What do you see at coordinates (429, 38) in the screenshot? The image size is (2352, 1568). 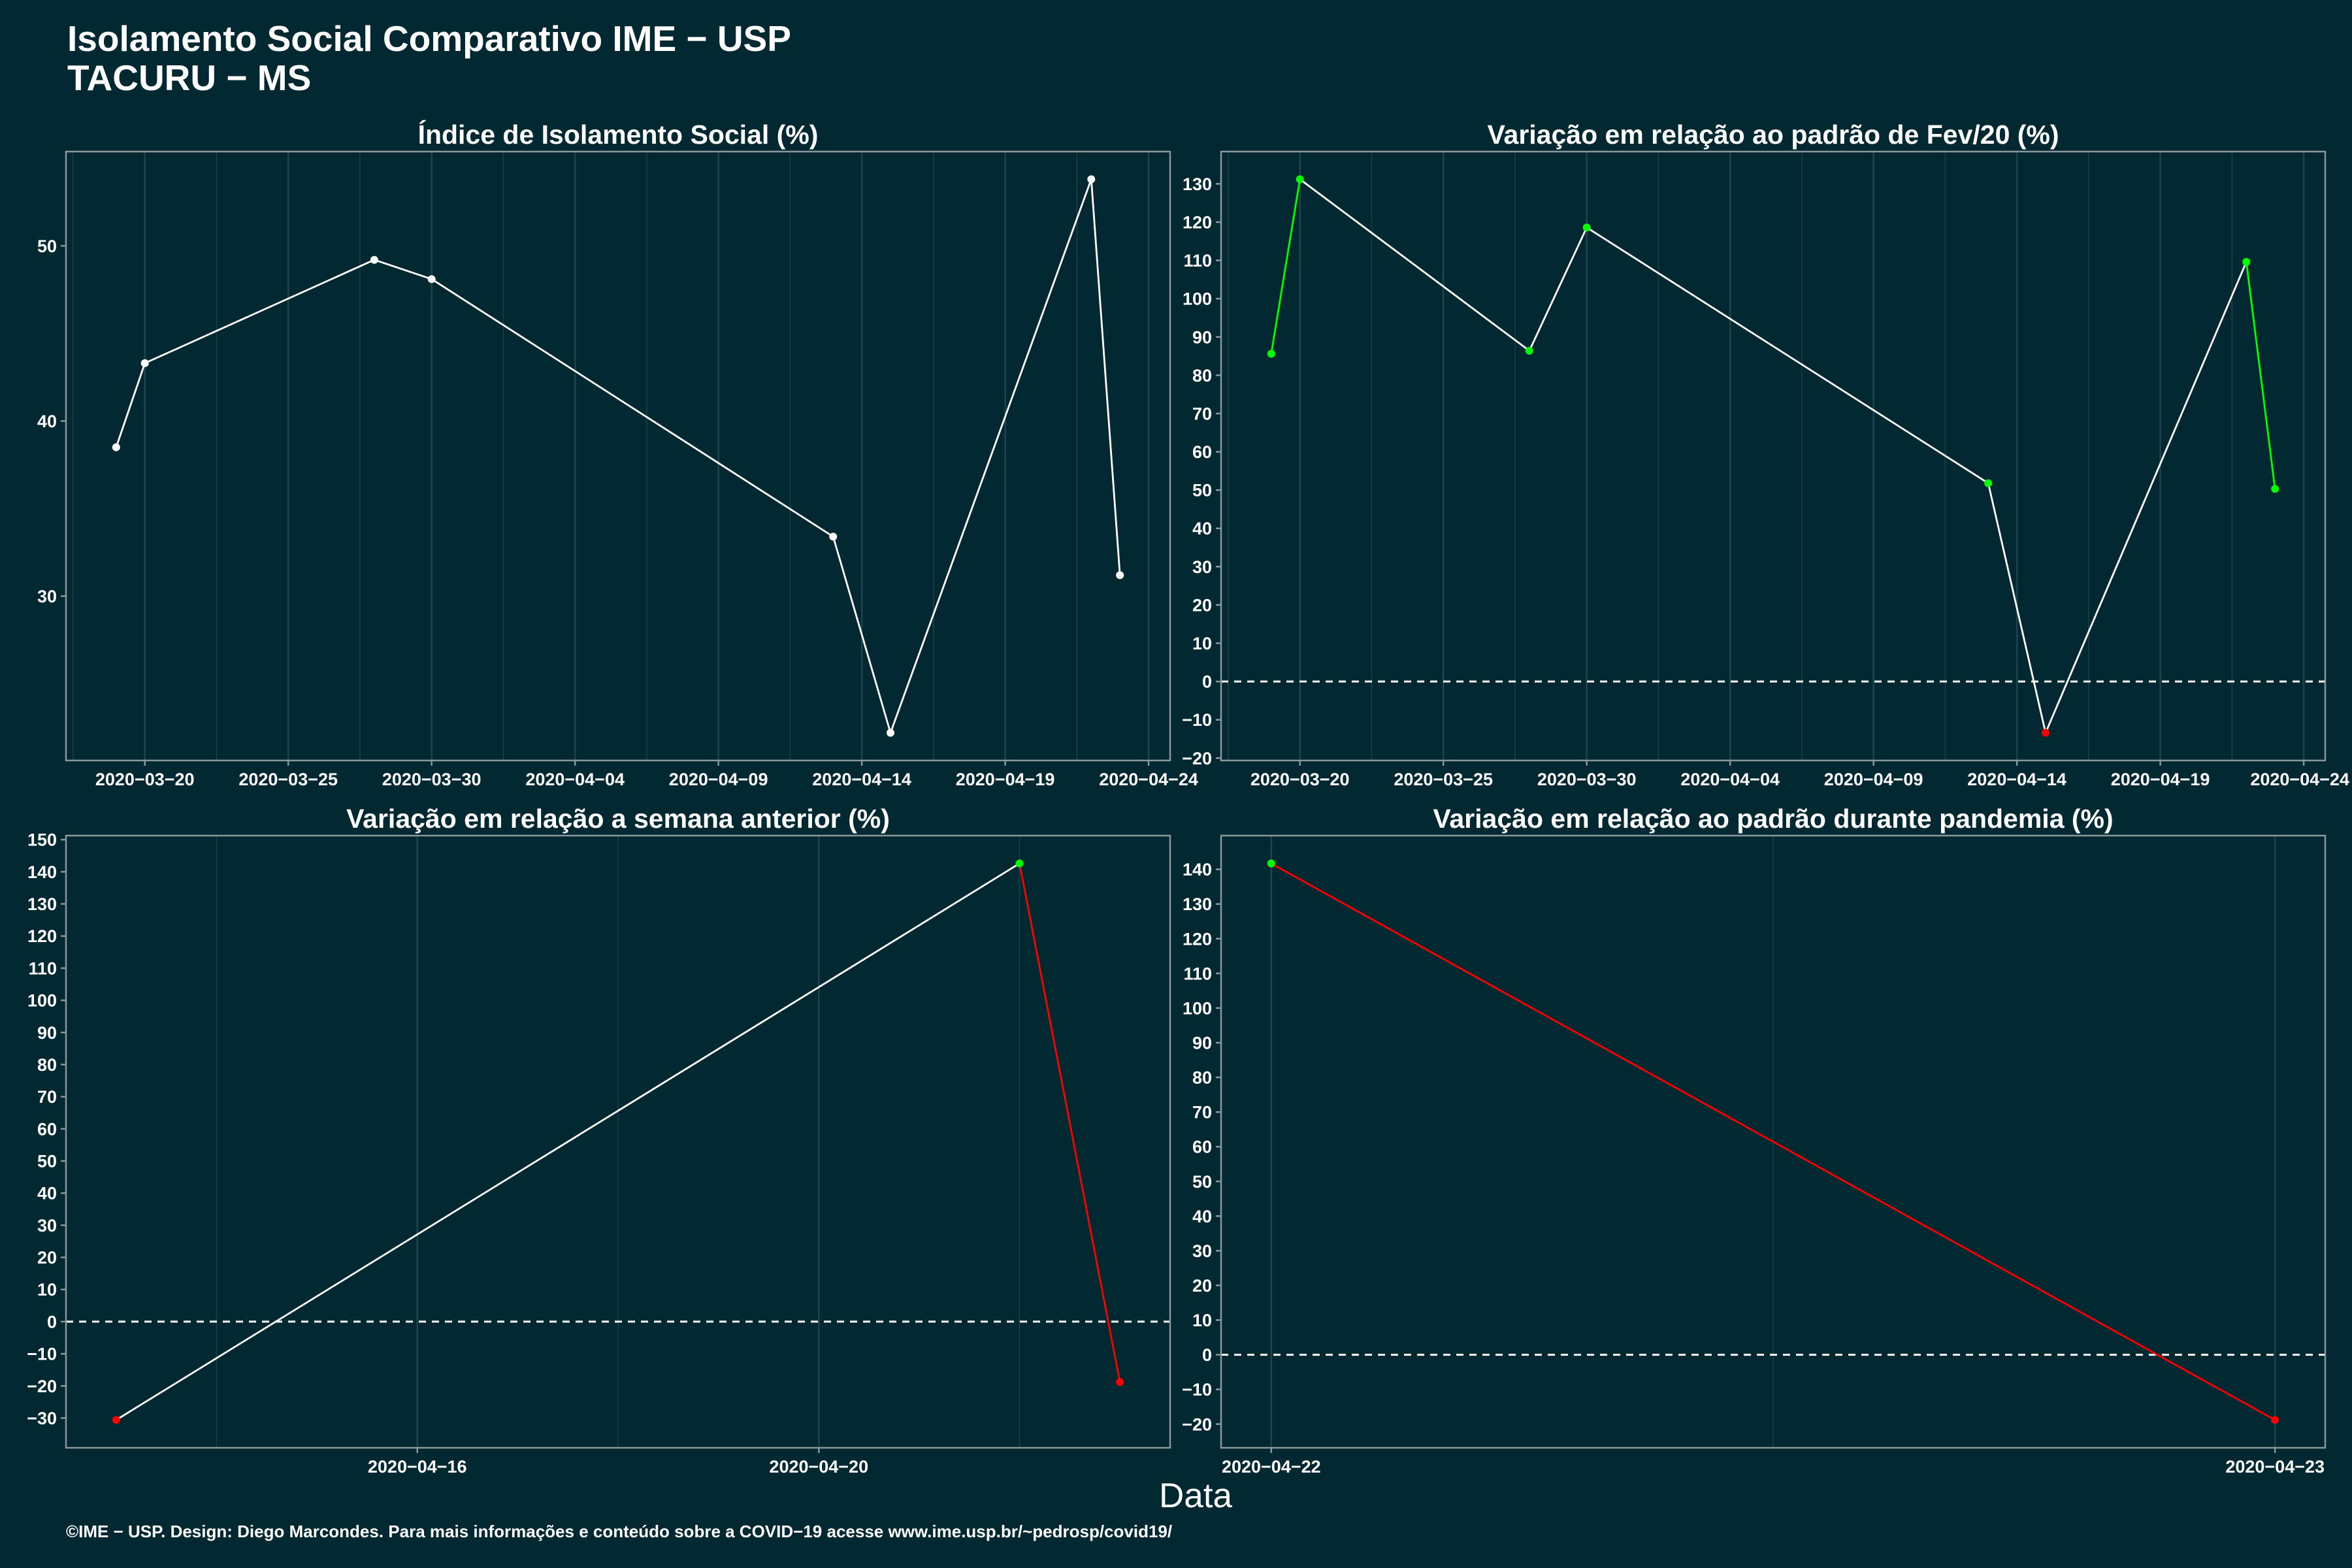 I see `chart-title: Isolamento Social Comparativo IME − USP` at bounding box center [429, 38].